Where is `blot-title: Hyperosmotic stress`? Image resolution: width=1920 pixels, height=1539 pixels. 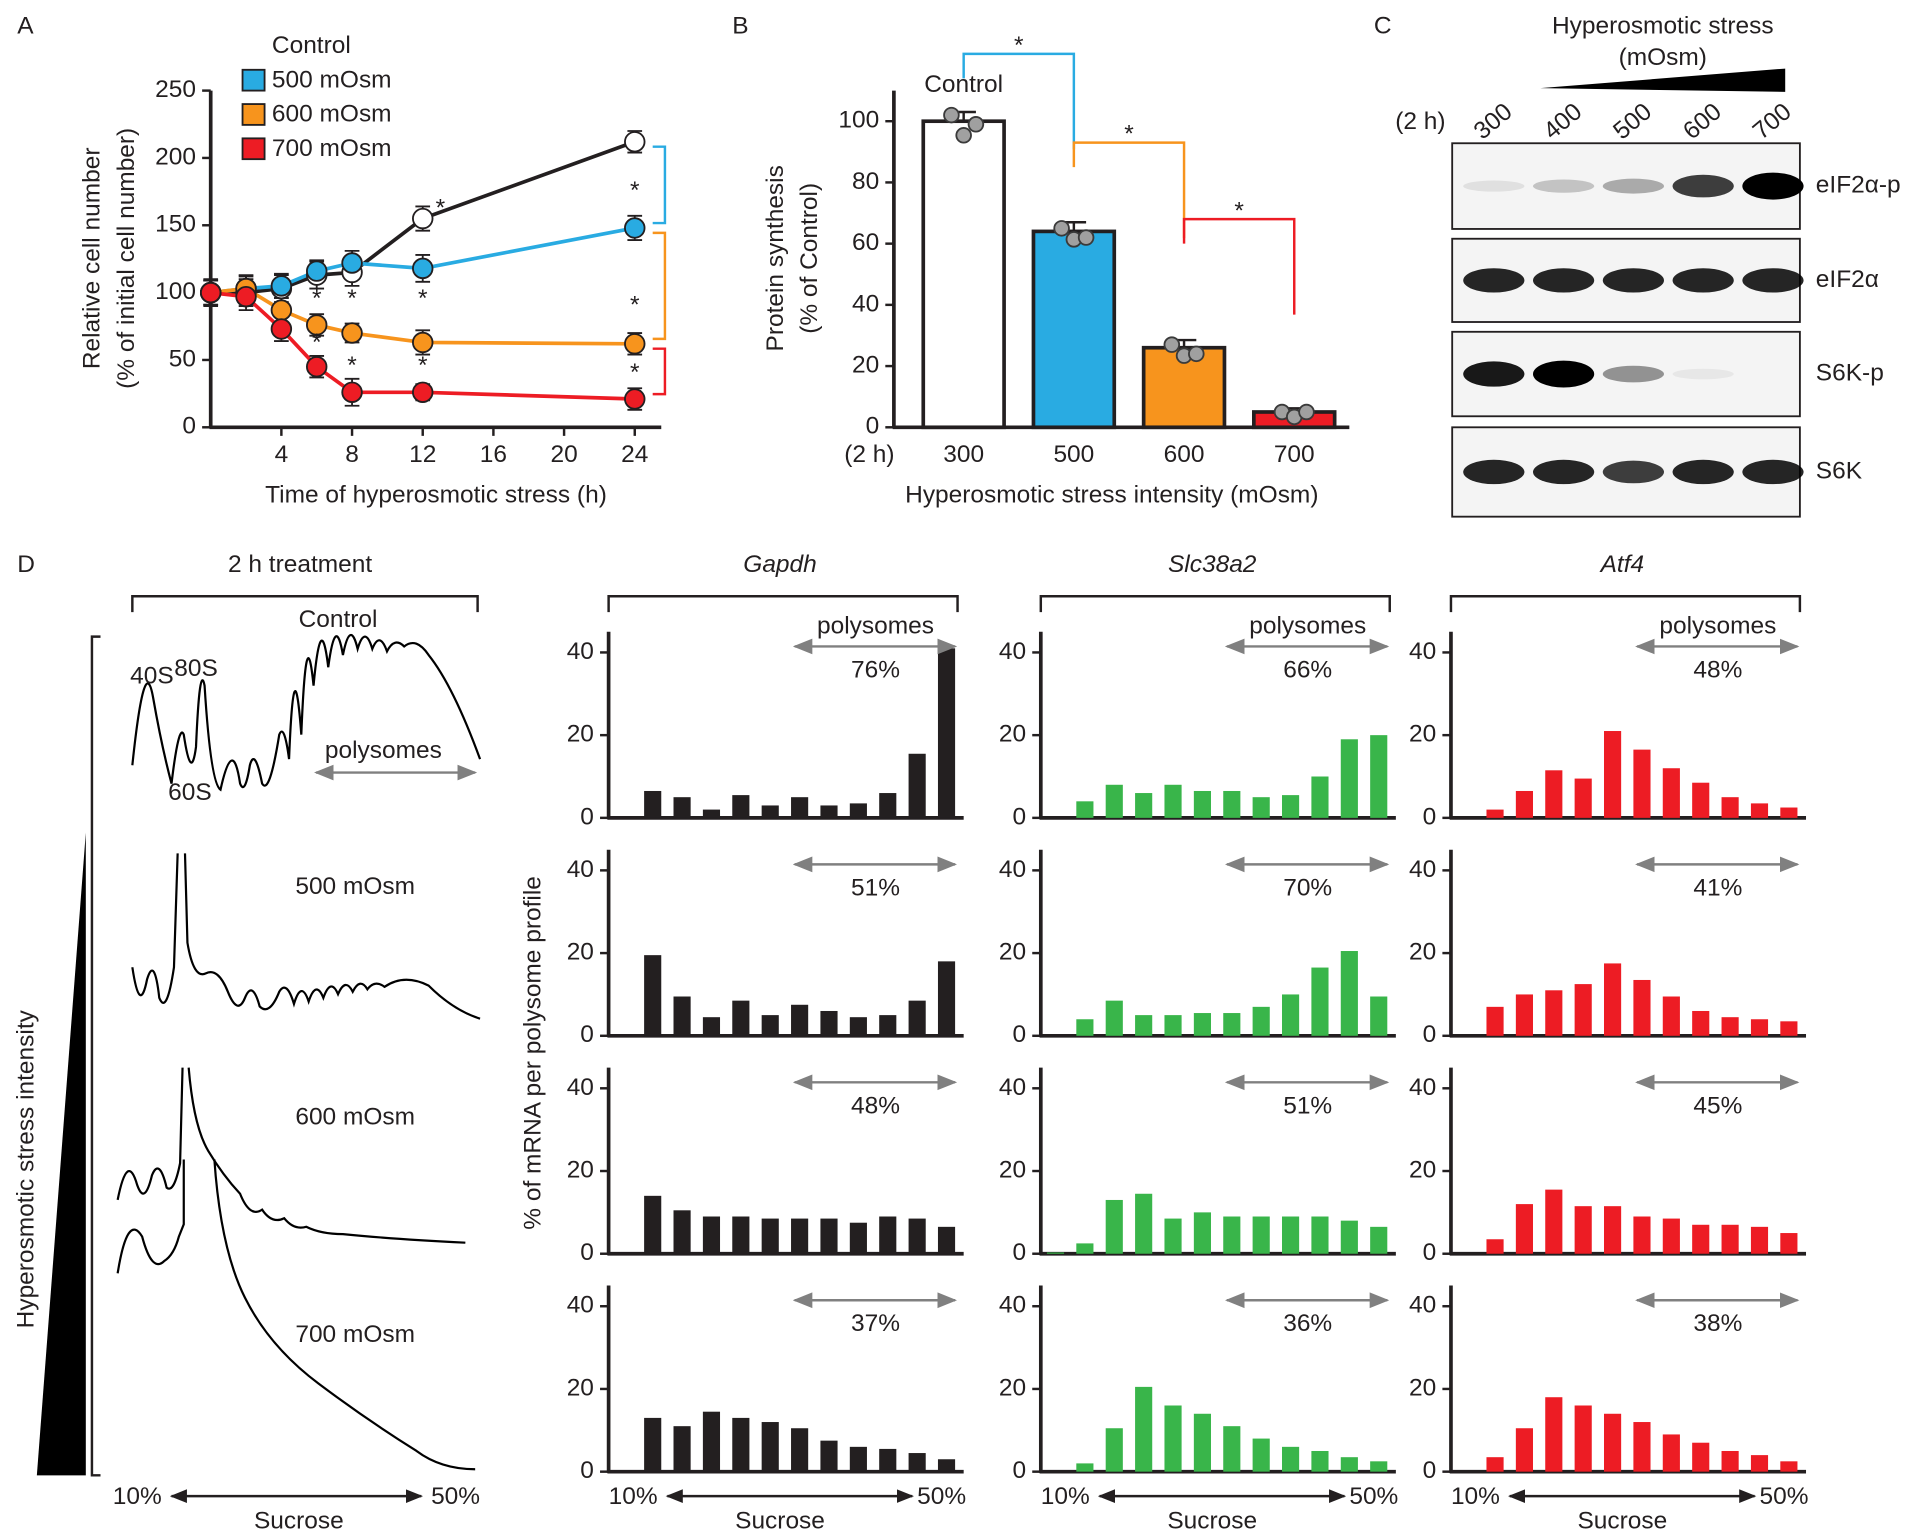 blot-title: Hyperosmotic stress is located at coordinates (1663, 25).